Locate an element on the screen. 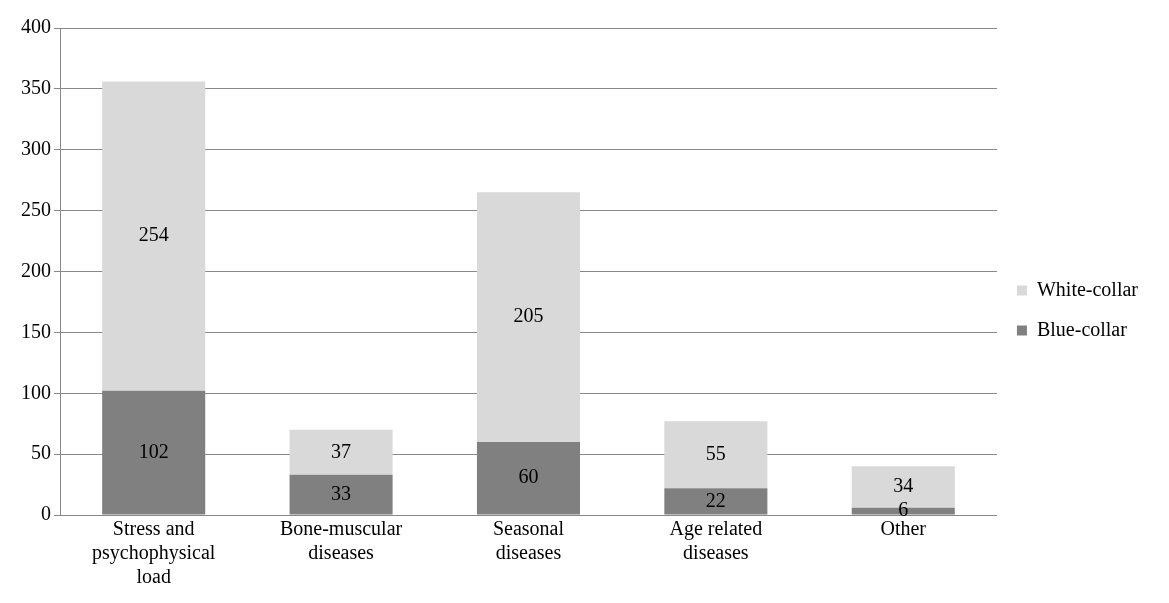 The width and height of the screenshot is (1169, 603). data-label: 102 is located at coordinates (153, 450).